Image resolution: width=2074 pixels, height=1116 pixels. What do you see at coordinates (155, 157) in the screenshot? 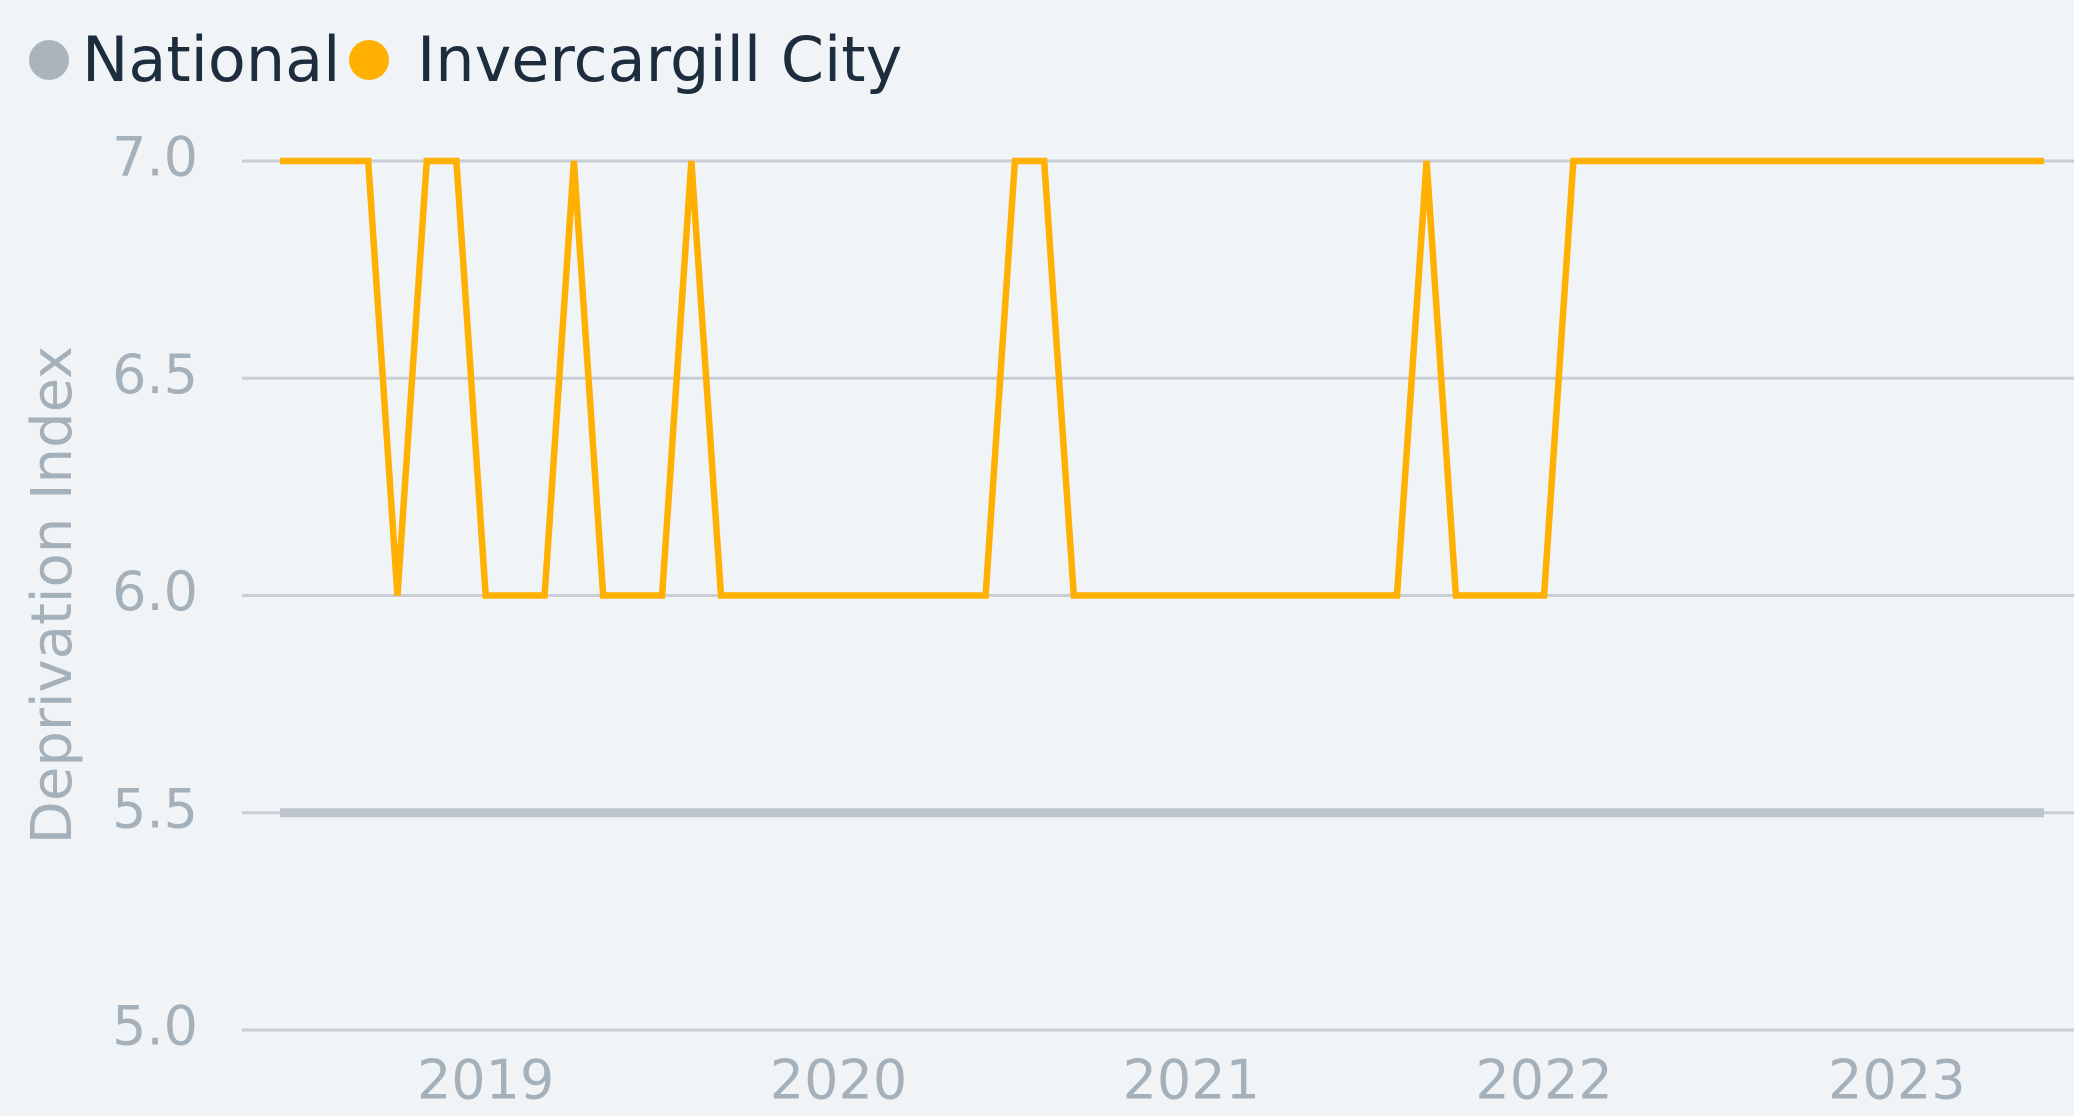
I see `y-tick-label: 7.0` at bounding box center [155, 157].